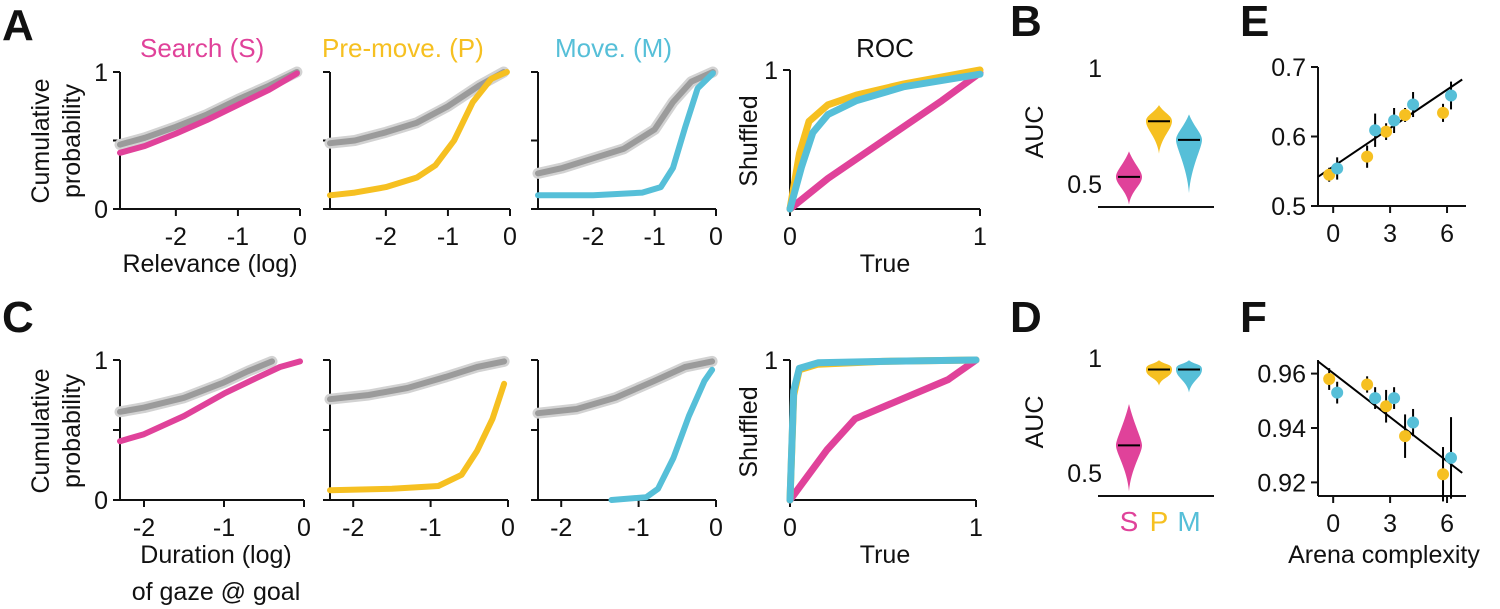  What do you see at coordinates (18, 317) in the screenshot?
I see `panel-label-c: C` at bounding box center [18, 317].